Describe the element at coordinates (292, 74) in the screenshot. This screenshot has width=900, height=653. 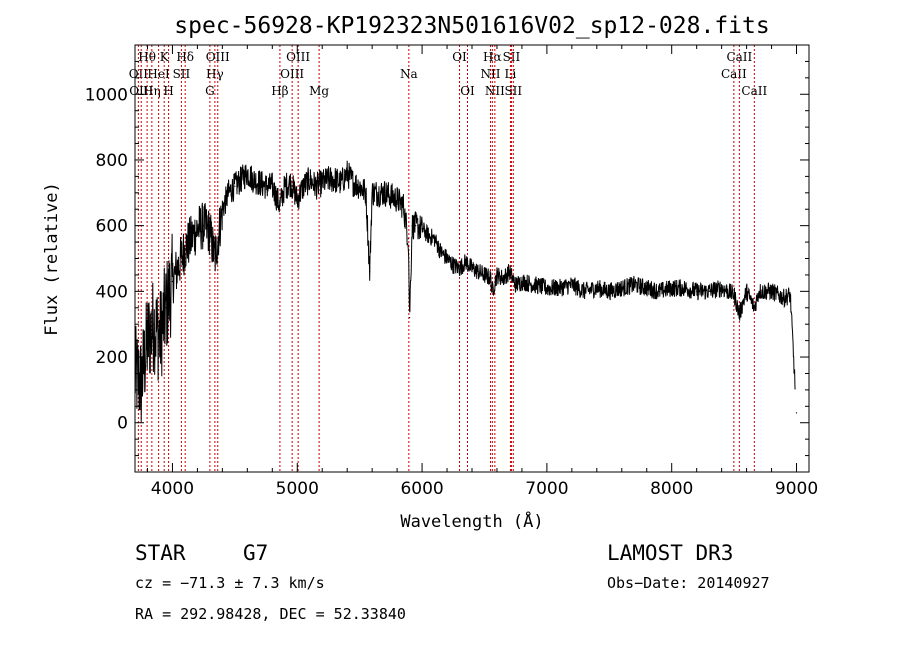
I see `line-marker-label-13: OIII` at that location.